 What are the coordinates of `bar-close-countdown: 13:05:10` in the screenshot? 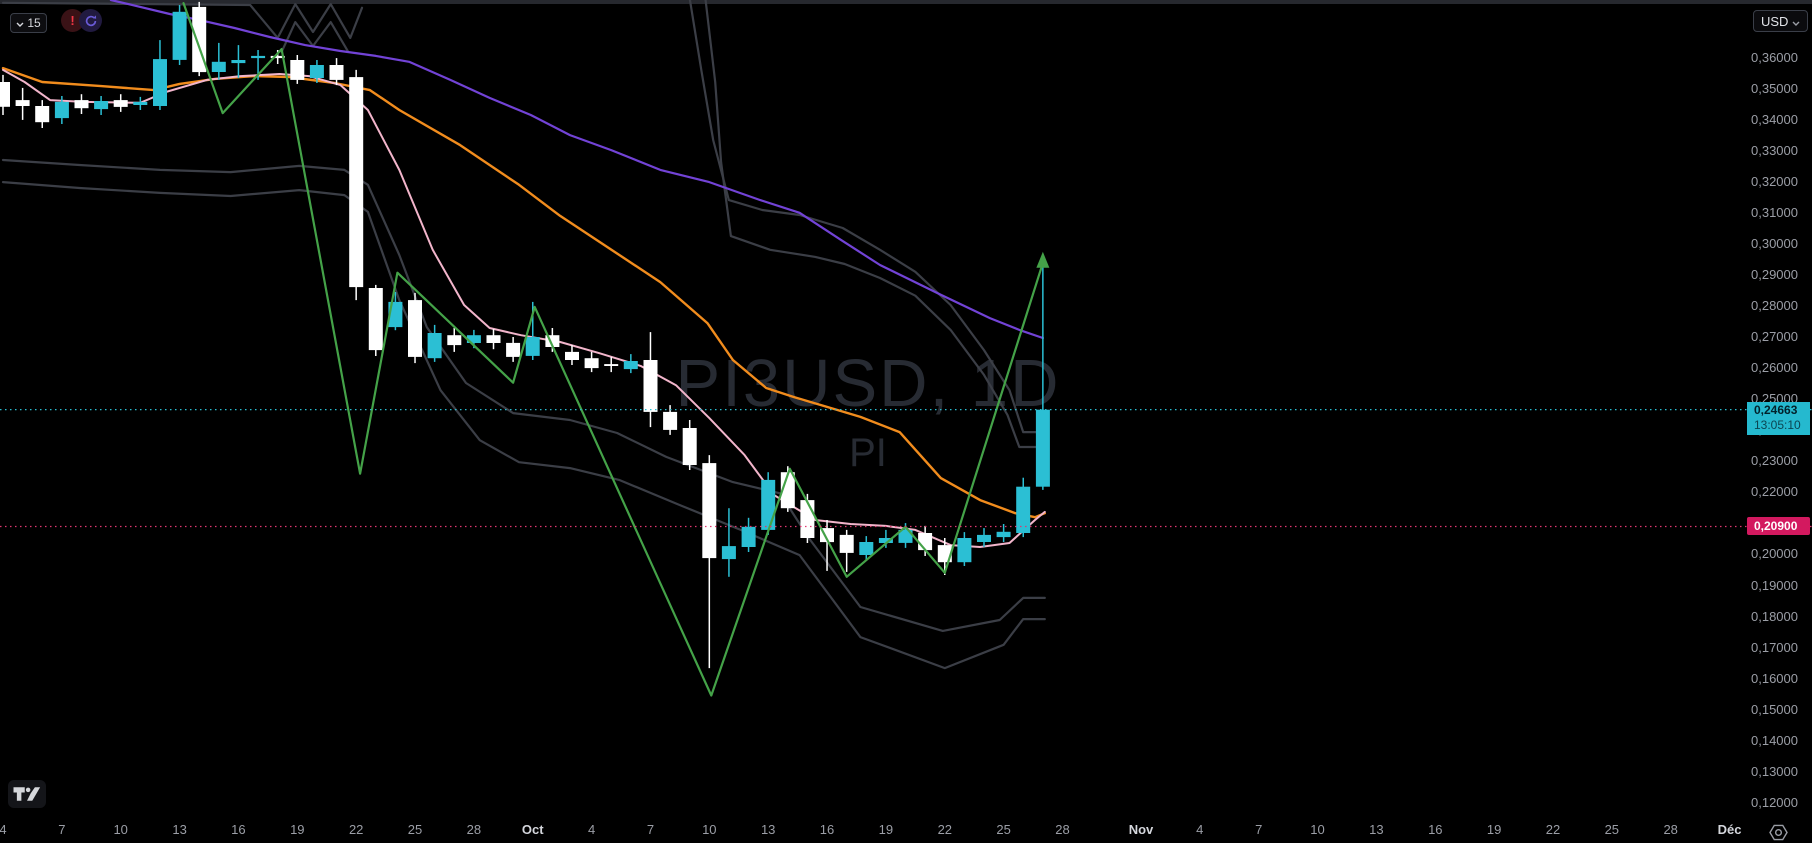 It's located at (1777, 424).